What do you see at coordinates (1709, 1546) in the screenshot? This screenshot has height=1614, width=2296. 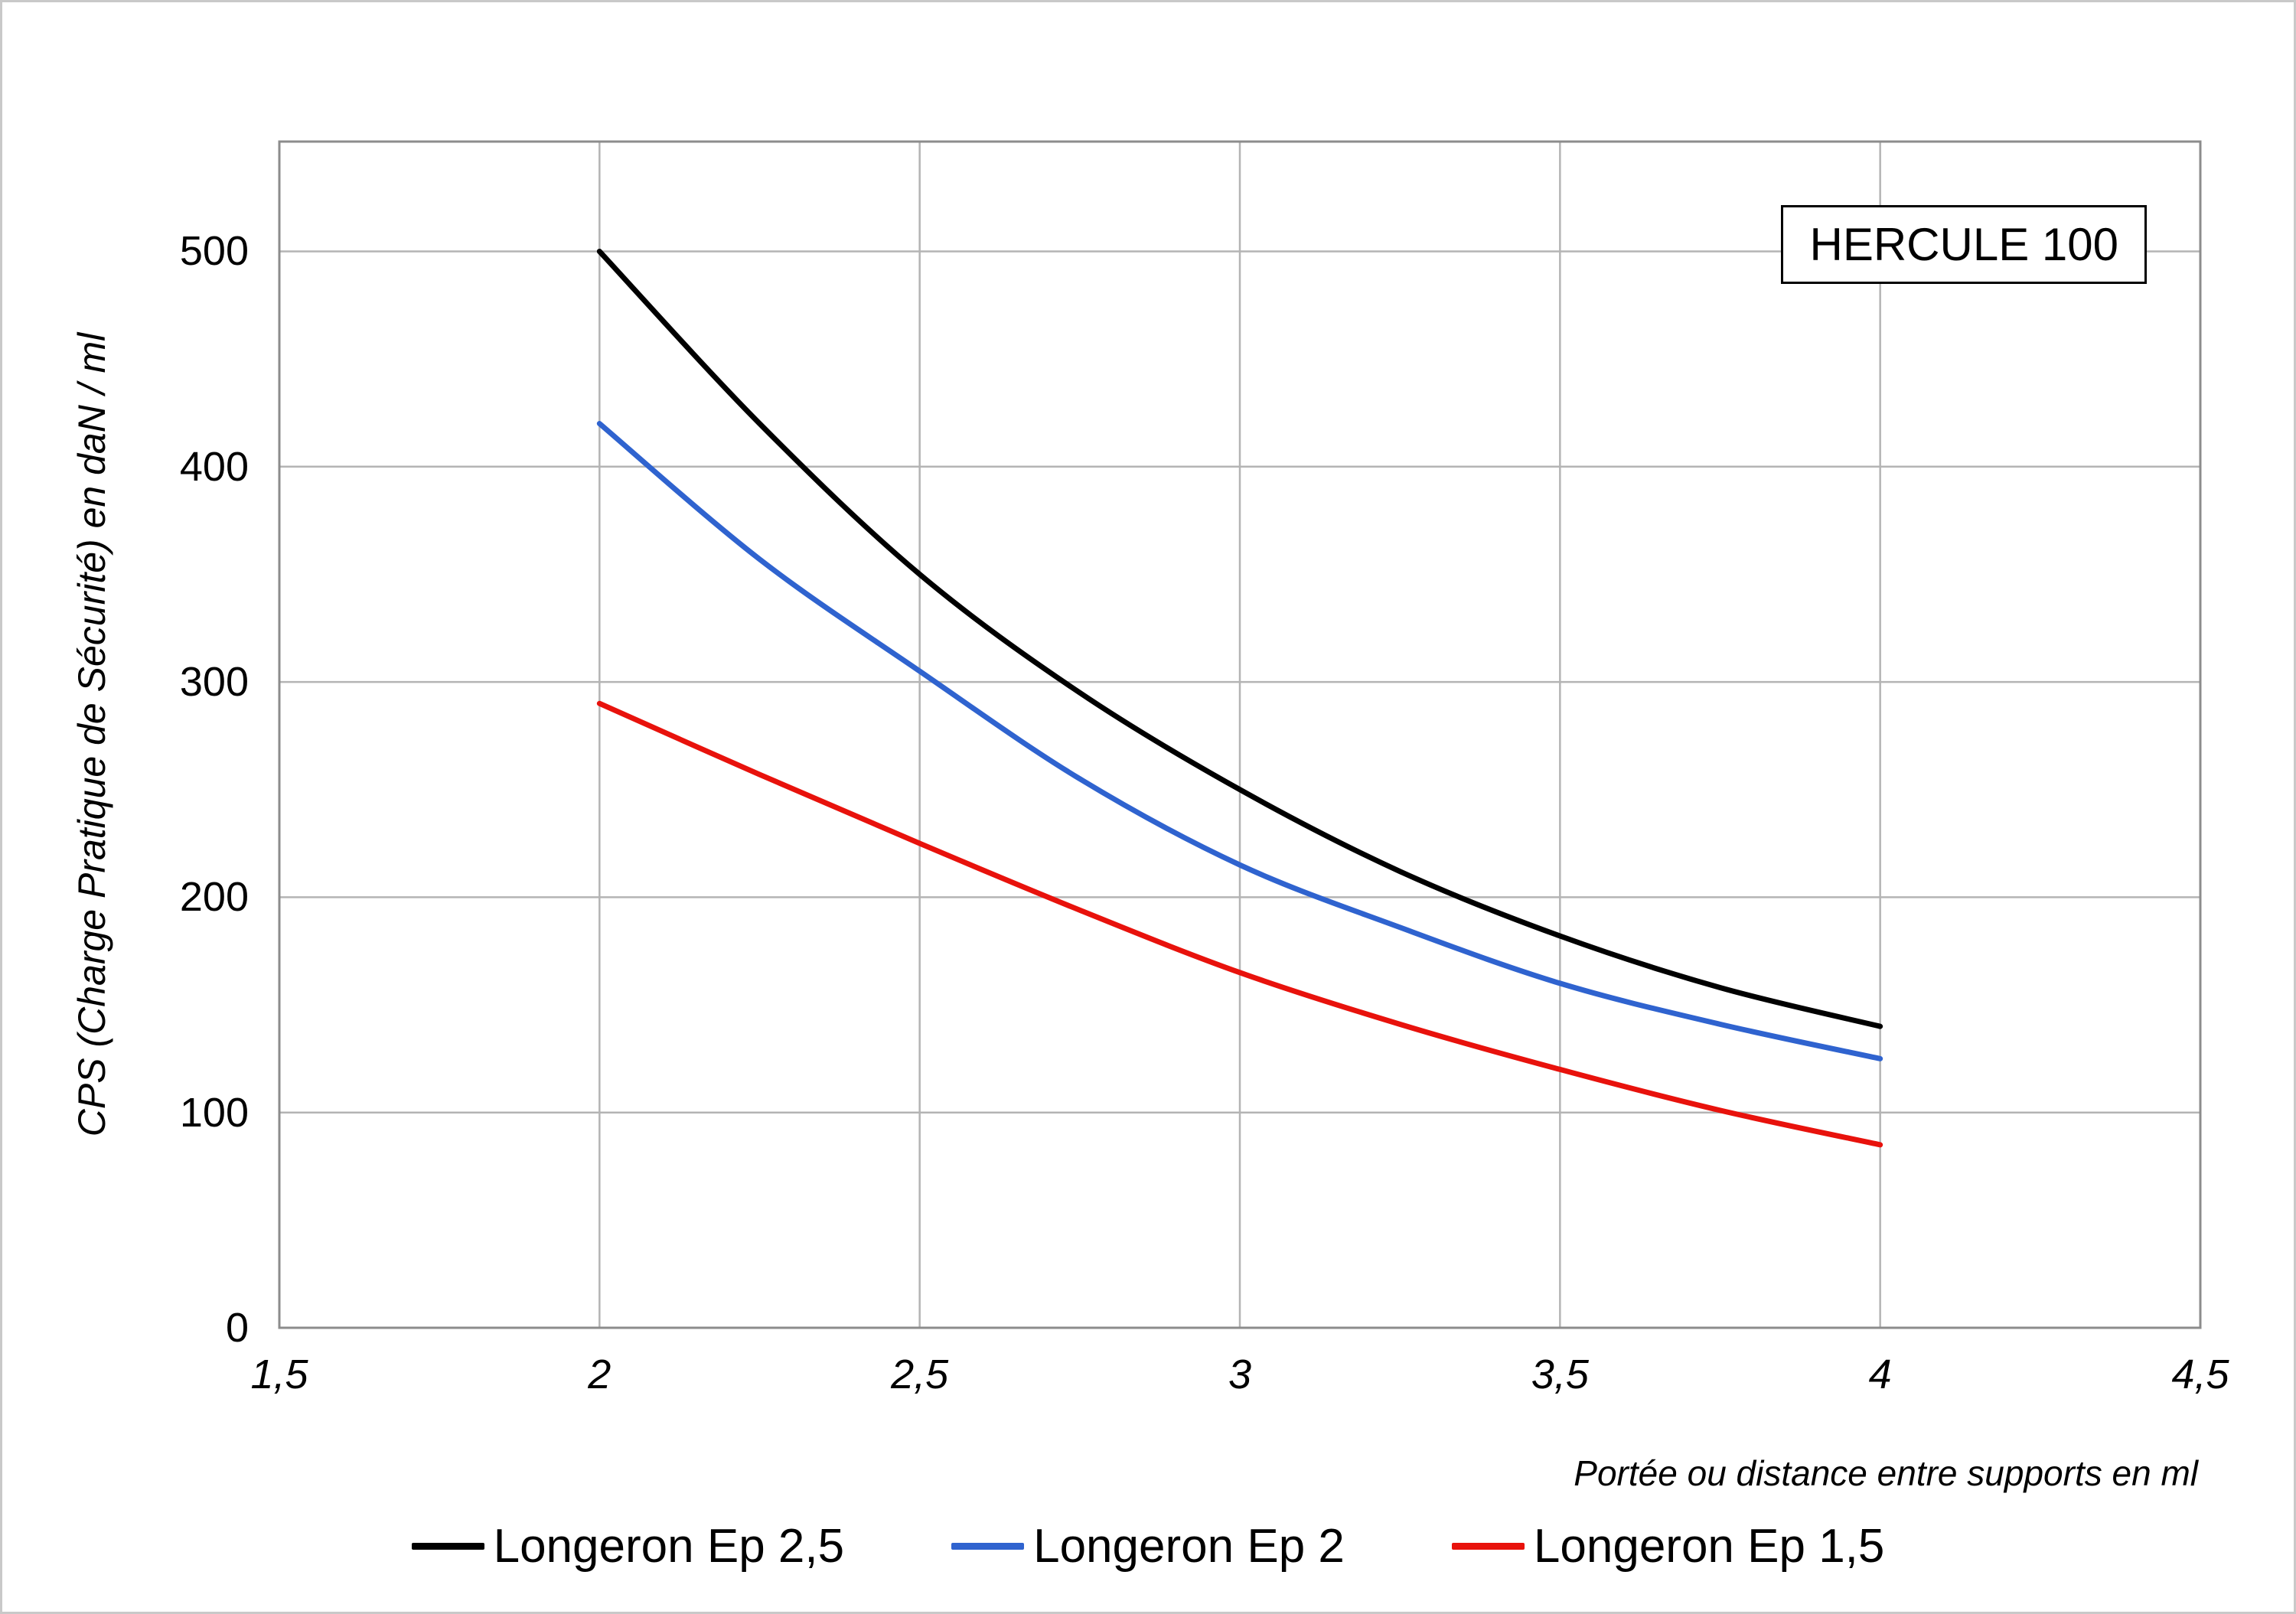 I see `legend-label: Longeron Ep 1,5` at bounding box center [1709, 1546].